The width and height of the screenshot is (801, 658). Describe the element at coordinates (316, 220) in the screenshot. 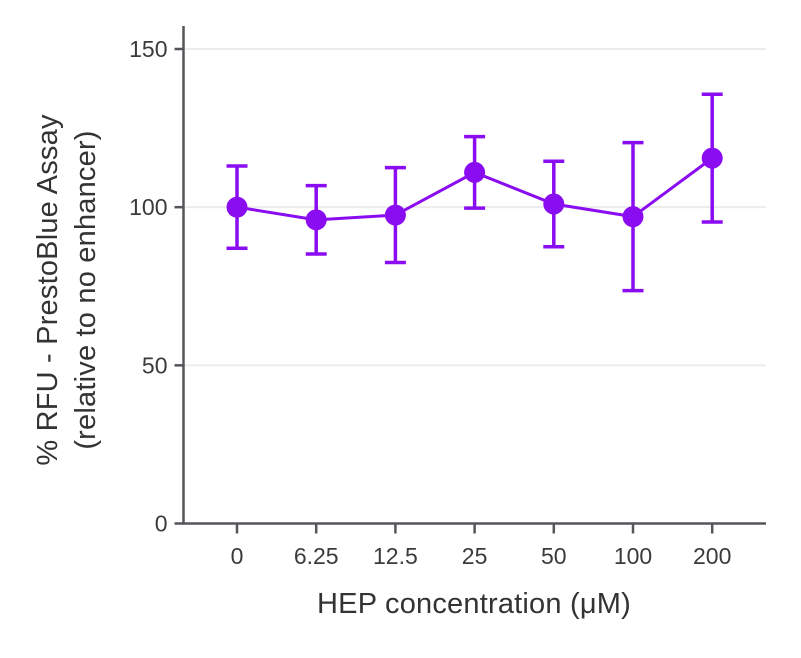

I see `data-point-6.25` at that location.